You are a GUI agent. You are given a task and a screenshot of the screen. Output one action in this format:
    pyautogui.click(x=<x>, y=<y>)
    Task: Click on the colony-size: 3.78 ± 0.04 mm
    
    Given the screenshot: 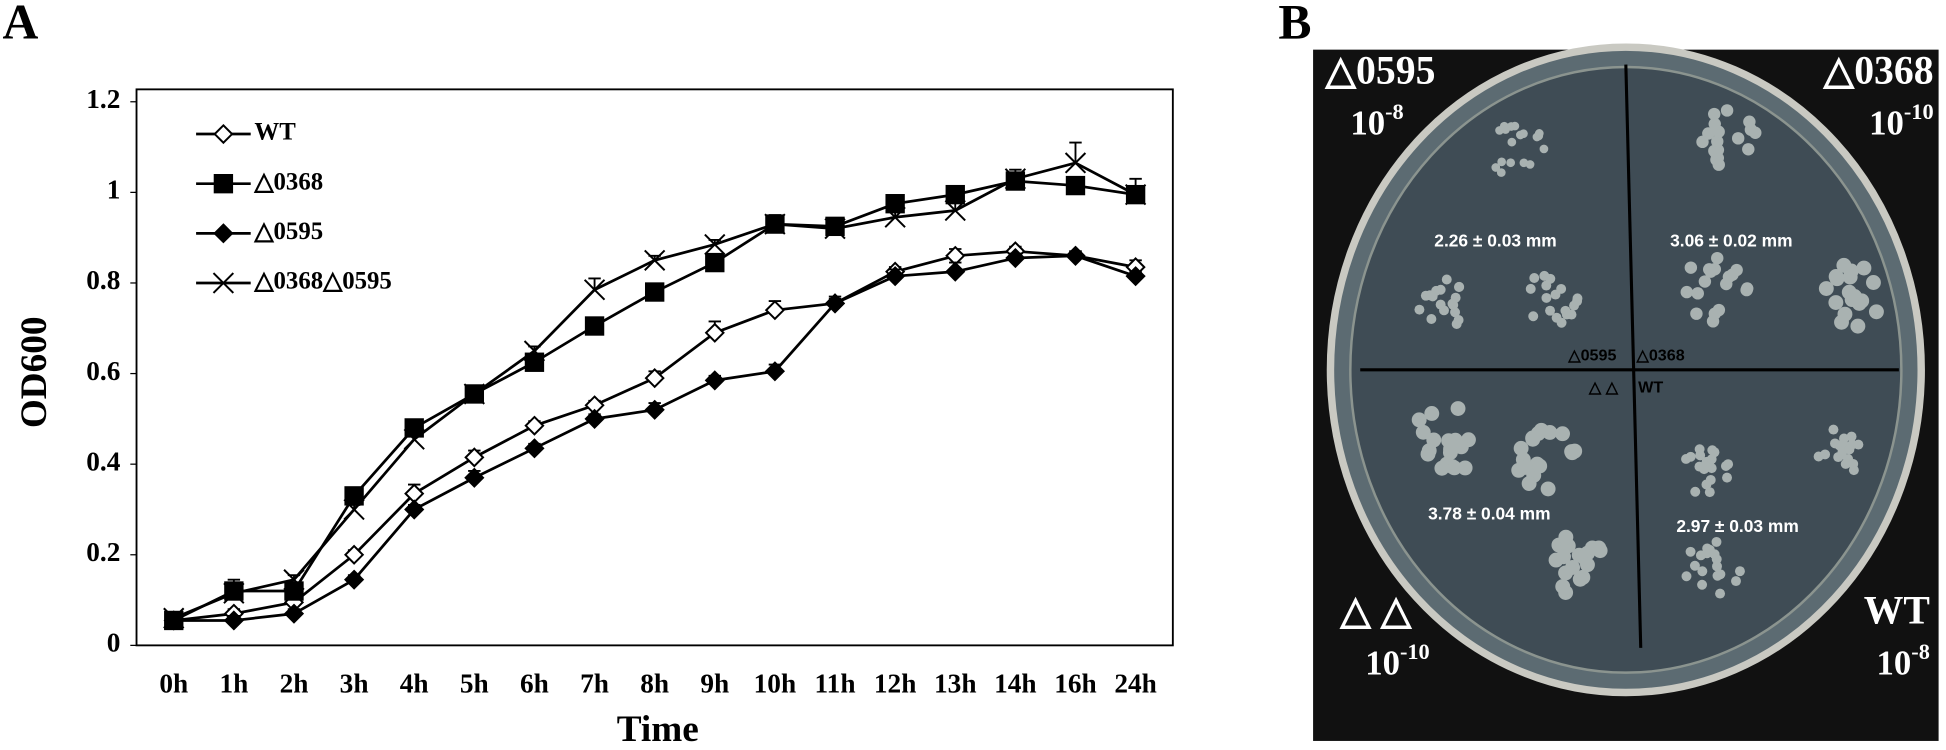 What is the action you would take?
    pyautogui.click(x=1489, y=514)
    